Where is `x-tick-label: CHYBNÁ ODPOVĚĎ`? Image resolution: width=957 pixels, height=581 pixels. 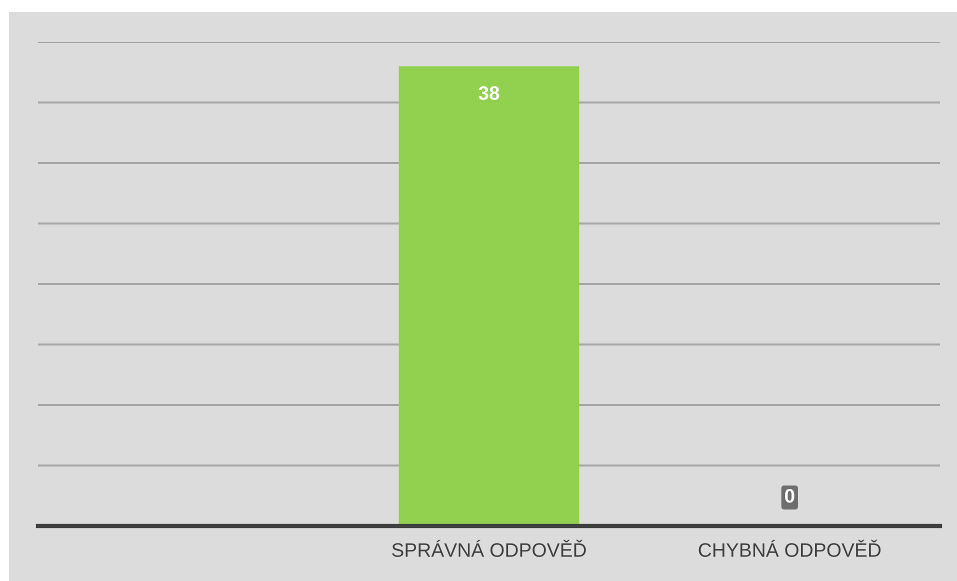 x-tick-label: CHYBNÁ ODPOVĚĎ is located at coordinates (789, 548).